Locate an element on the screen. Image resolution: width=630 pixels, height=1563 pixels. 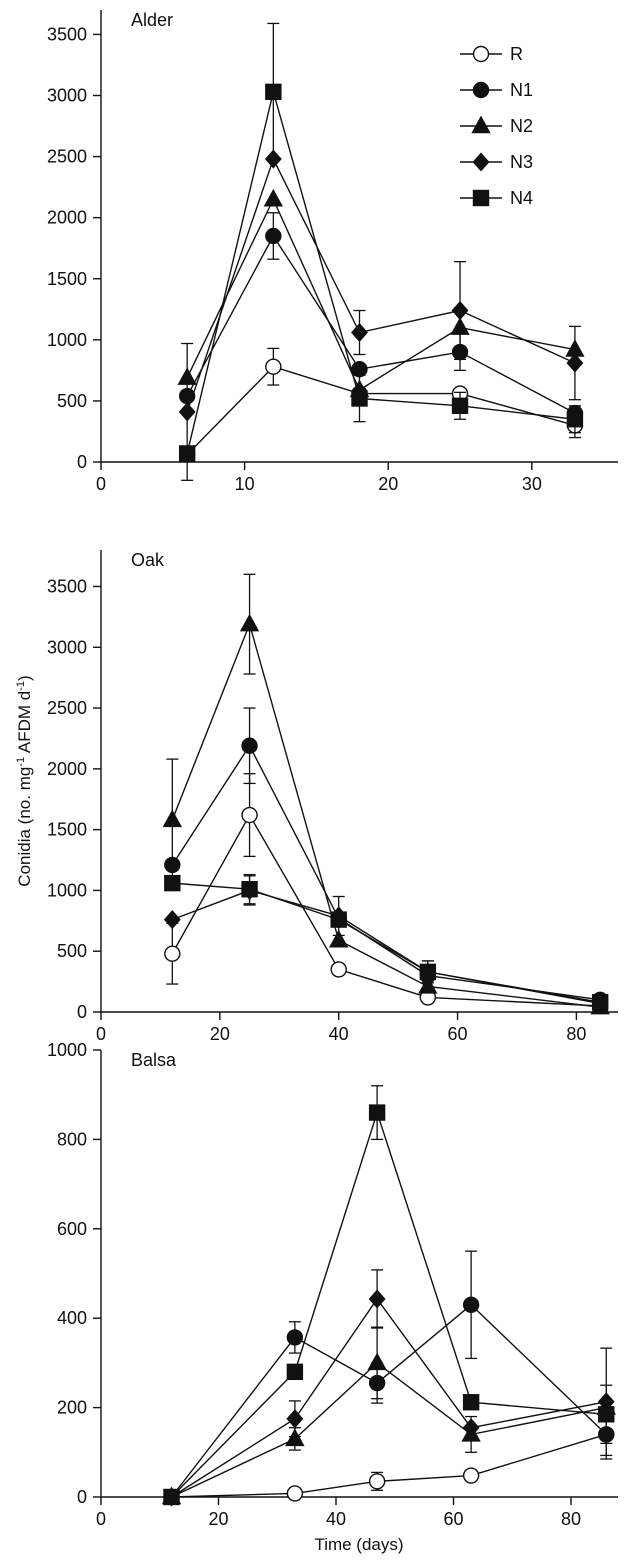
panel-title: Oak is located at coordinates (148, 560).